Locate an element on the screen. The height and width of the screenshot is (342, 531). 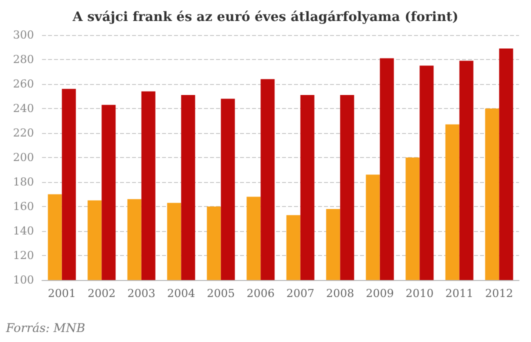
y-tick-label: 200 is located at coordinates (23, 157).